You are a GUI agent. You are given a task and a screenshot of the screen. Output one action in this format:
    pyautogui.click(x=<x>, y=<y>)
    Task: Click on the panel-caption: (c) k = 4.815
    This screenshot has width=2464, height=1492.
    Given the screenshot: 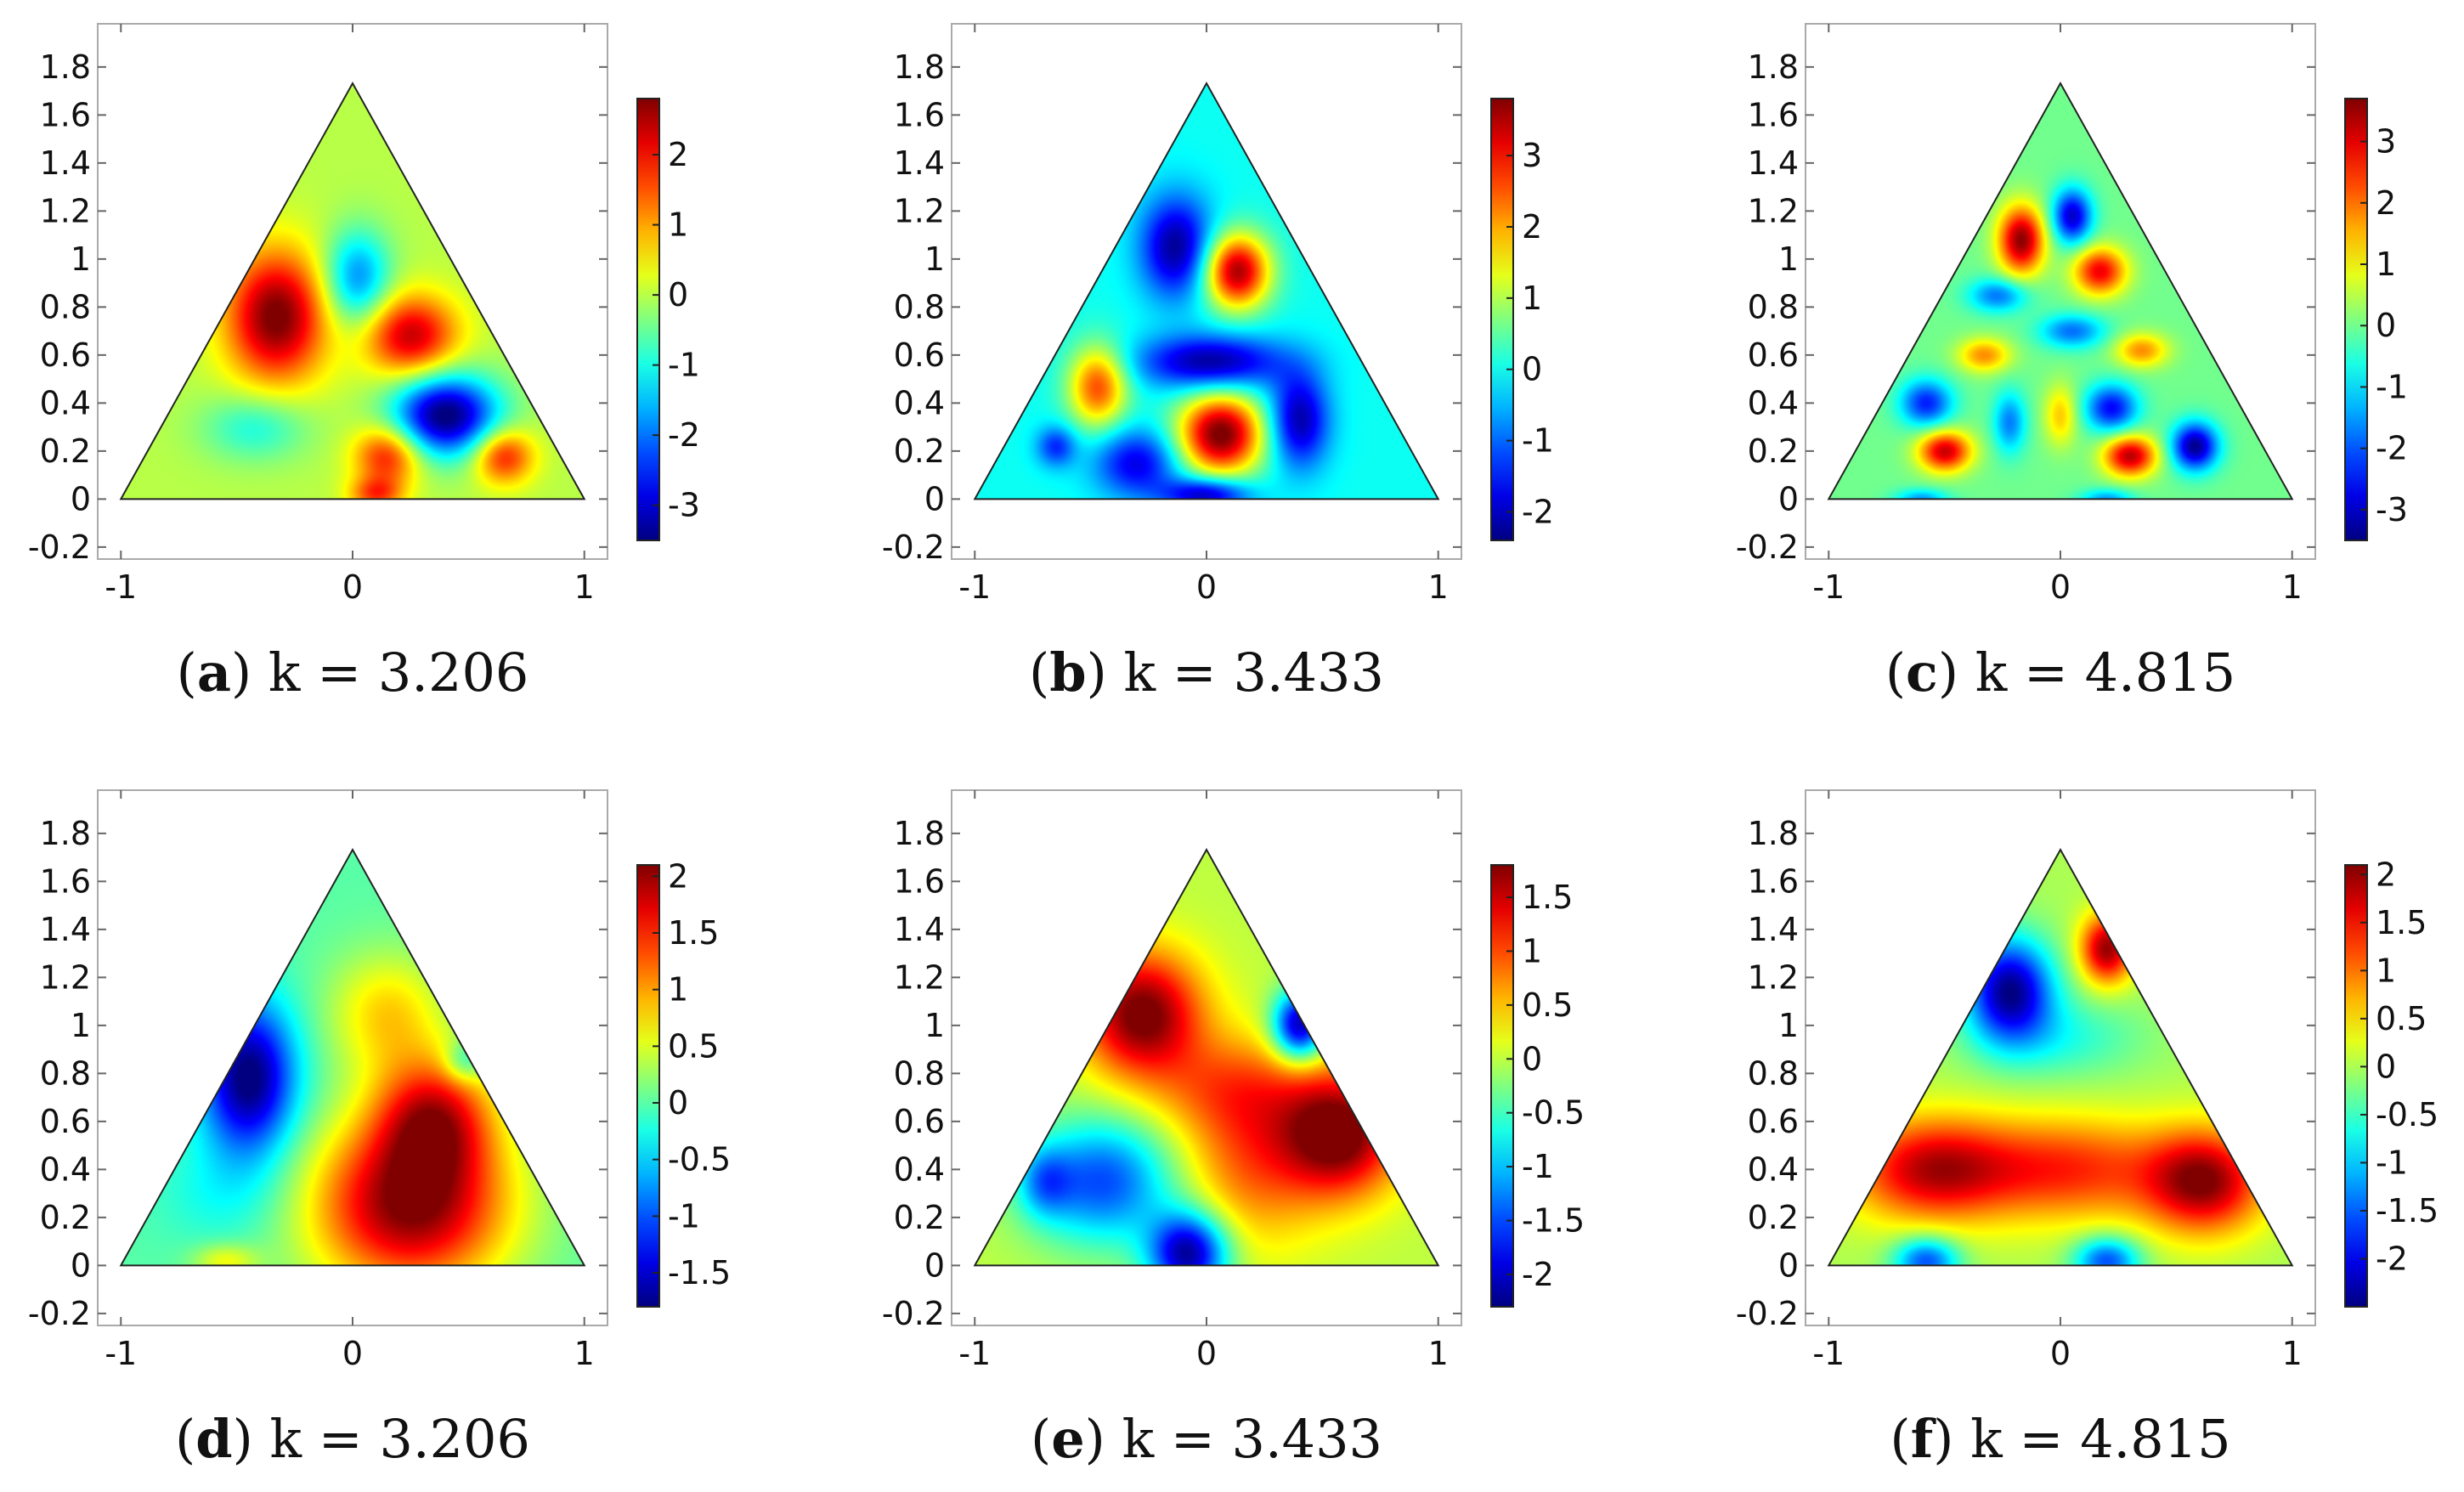 What is the action you would take?
    pyautogui.click(x=2060, y=672)
    